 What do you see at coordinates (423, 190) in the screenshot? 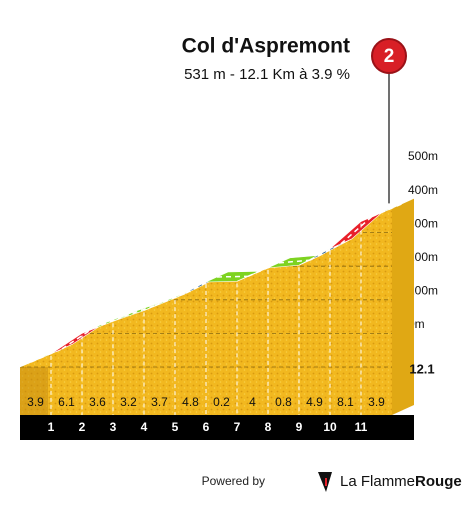
I see `y-tick-label: 400m` at bounding box center [423, 190].